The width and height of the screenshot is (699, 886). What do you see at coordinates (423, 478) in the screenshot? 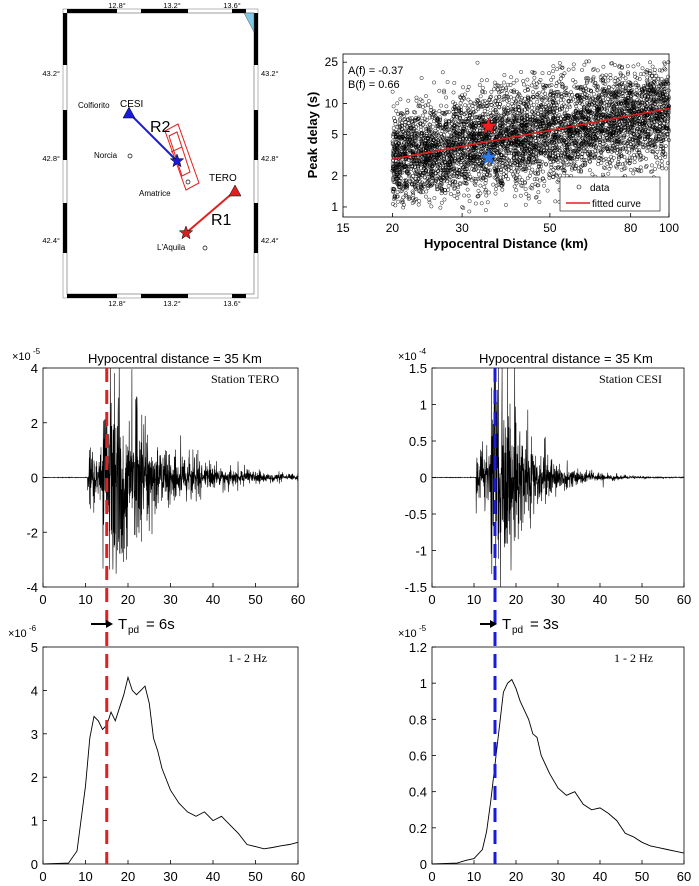
I see `panel-cesi-ytick-label-3: 0` at bounding box center [423, 478].